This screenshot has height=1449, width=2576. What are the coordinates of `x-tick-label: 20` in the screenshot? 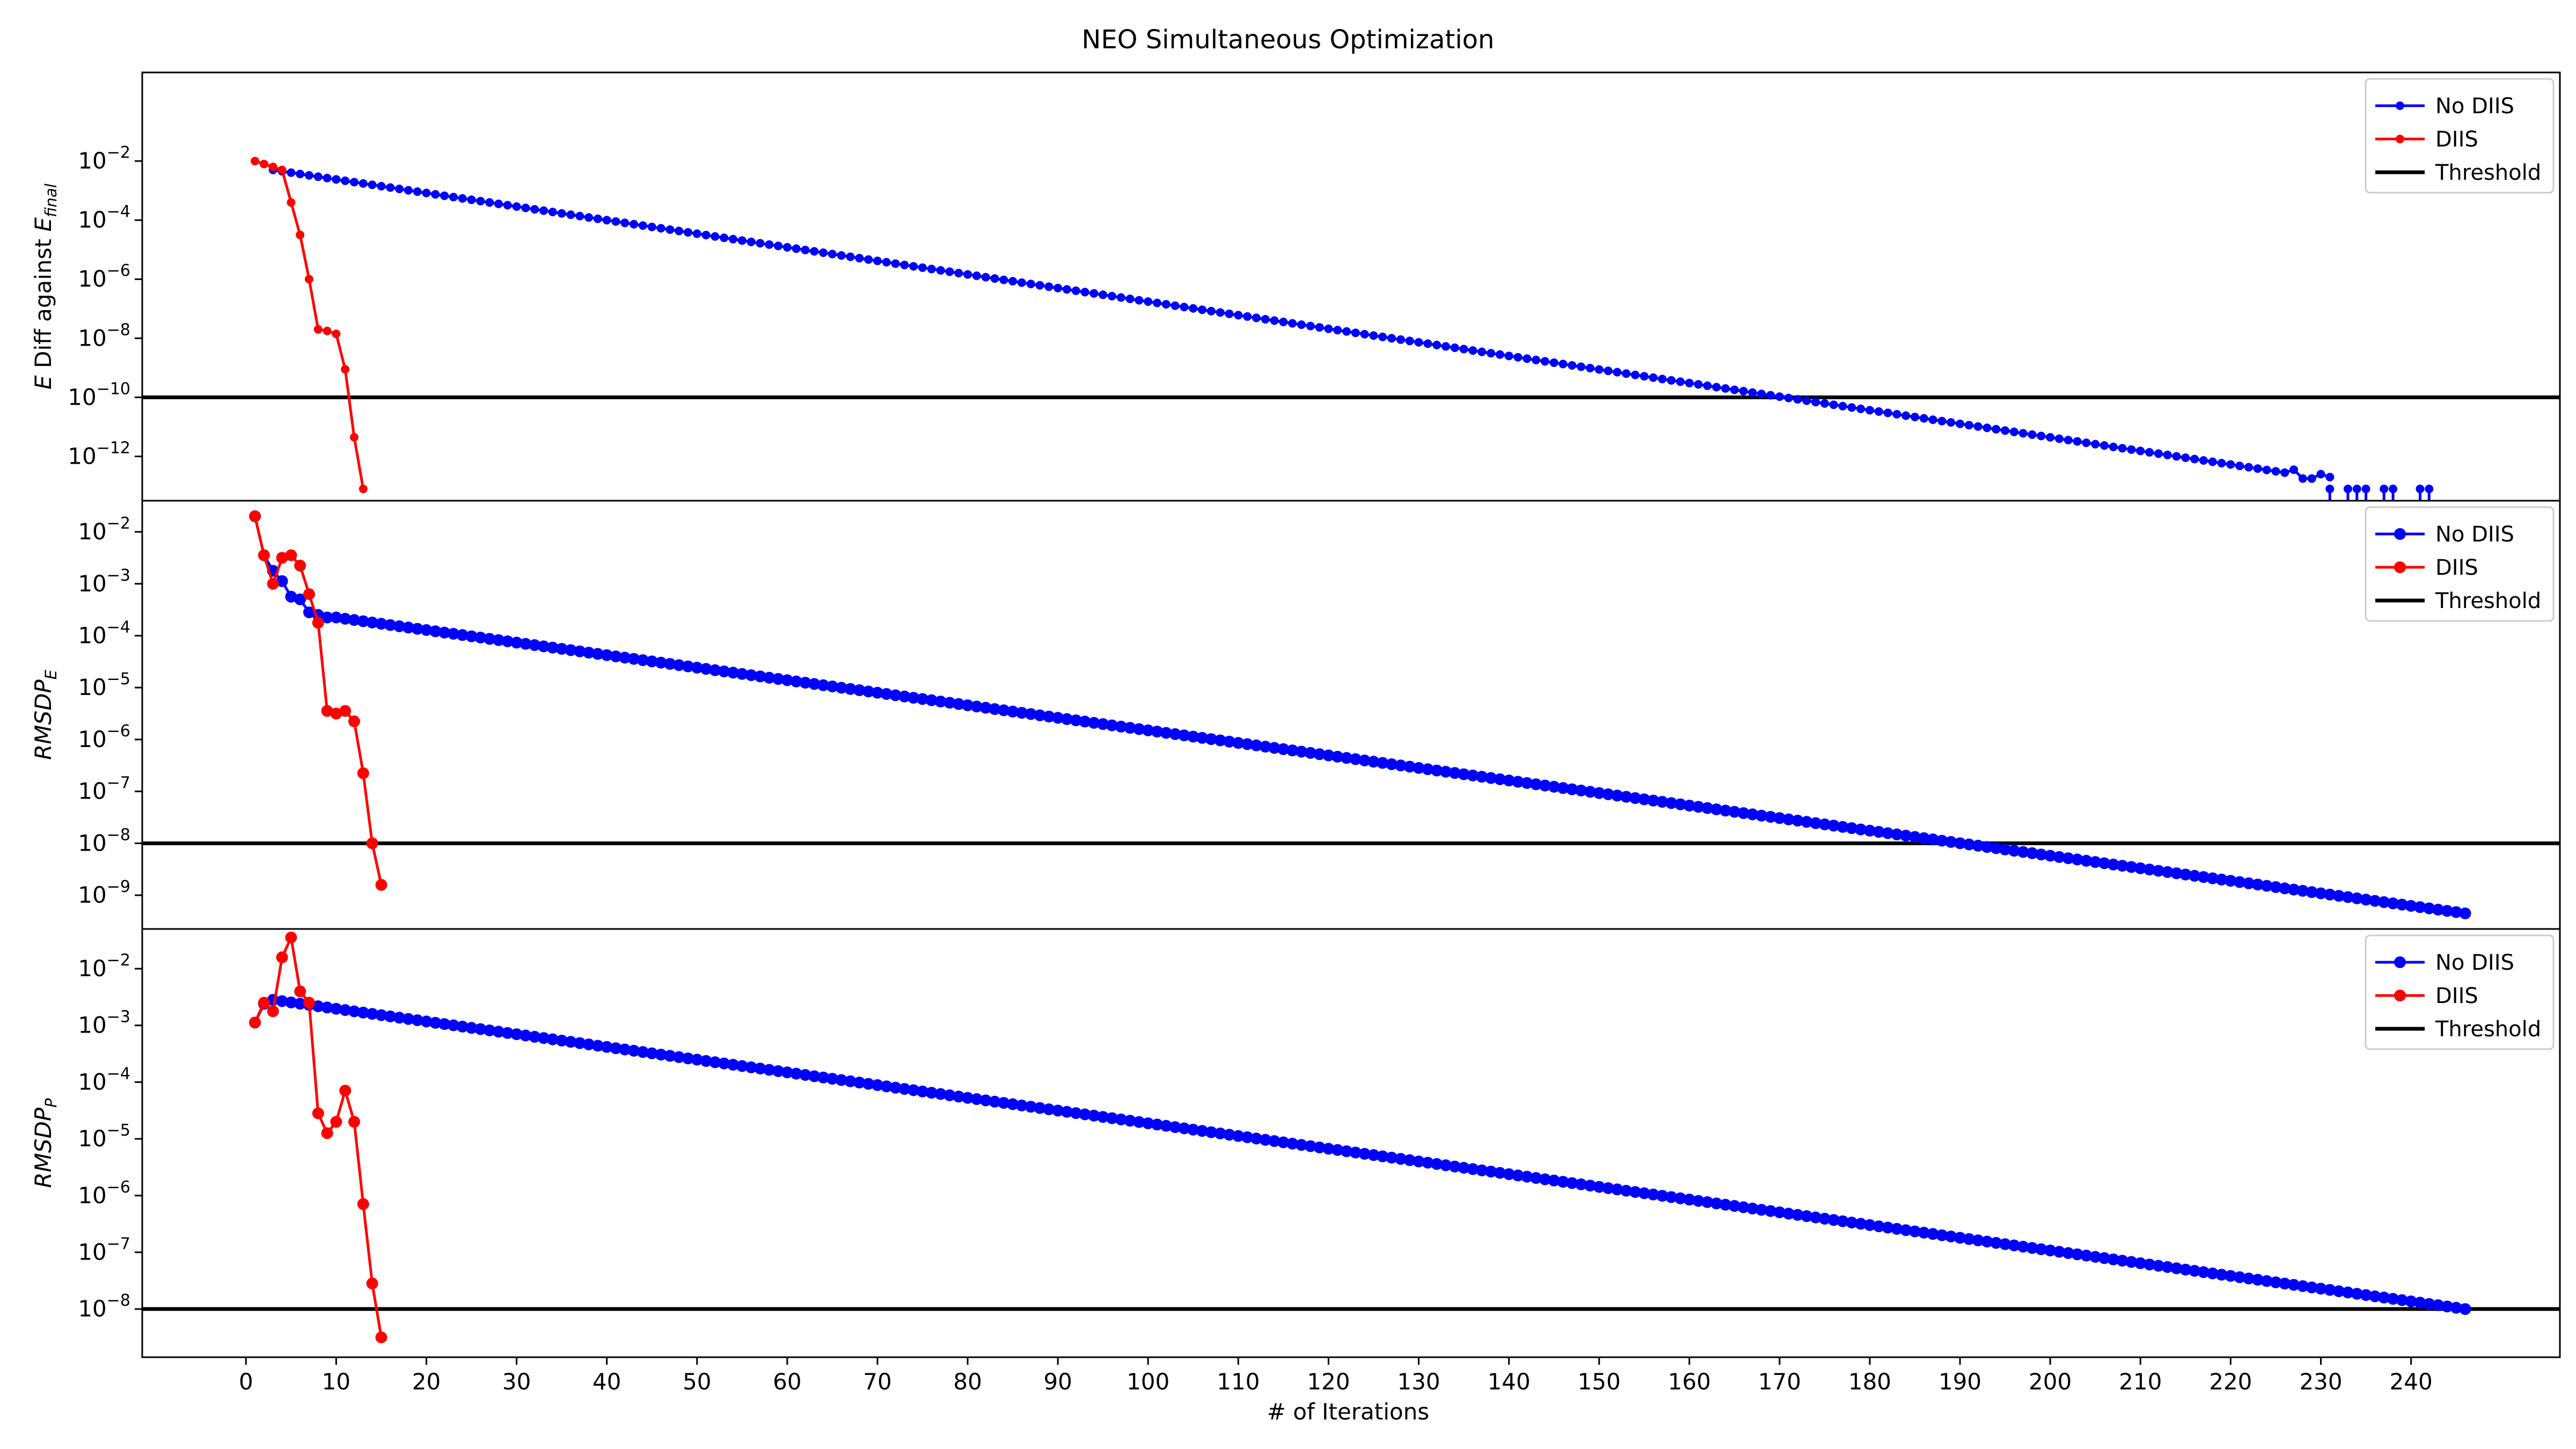 It's located at (426, 1381).